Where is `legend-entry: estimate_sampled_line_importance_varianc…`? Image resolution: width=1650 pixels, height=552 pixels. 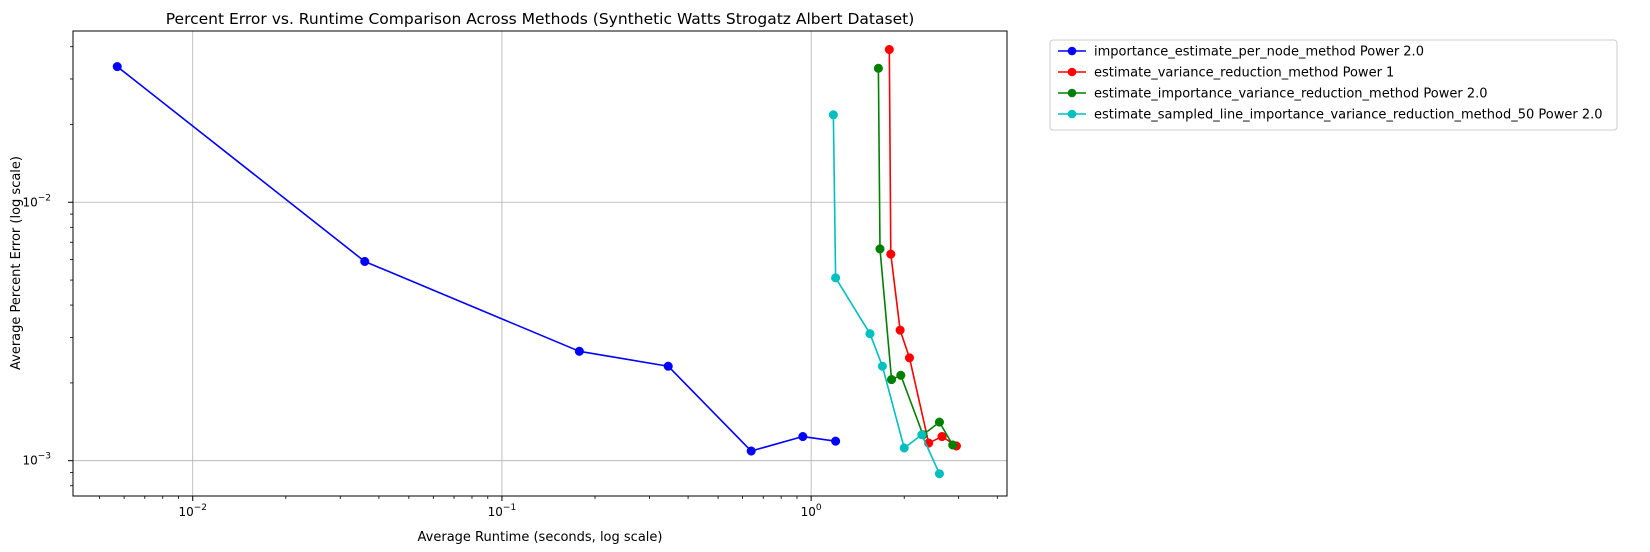
legend-entry: estimate_sampled_line_importance_varianc… is located at coordinates (1330, 115).